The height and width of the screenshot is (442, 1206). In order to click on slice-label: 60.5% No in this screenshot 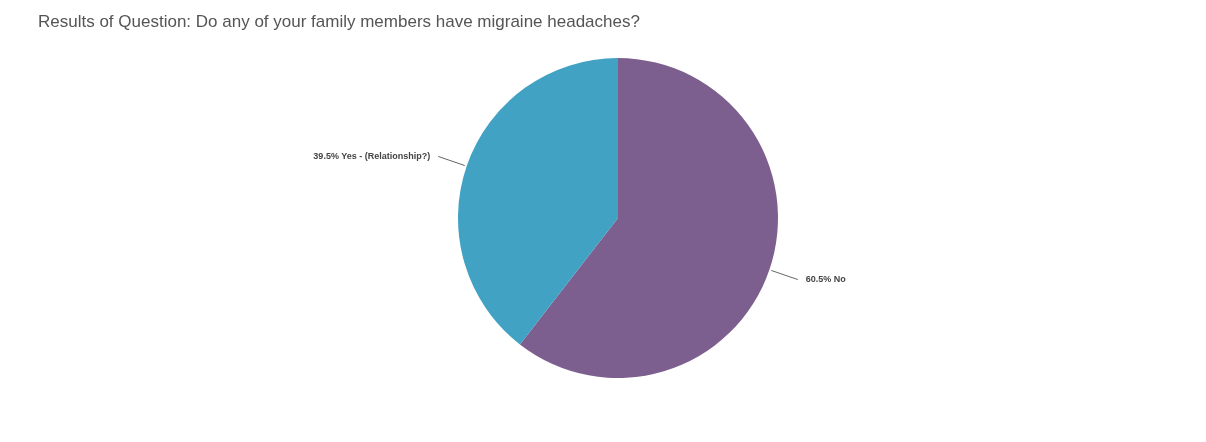, I will do `click(826, 279)`.